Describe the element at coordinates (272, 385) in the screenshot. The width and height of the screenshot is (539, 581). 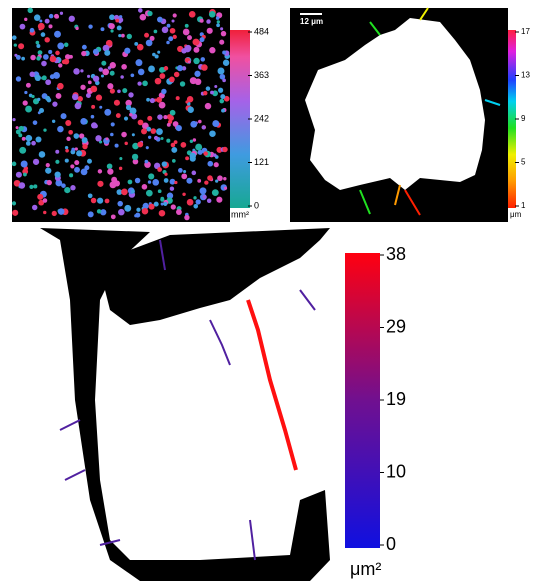
I see `red-branch` at that location.